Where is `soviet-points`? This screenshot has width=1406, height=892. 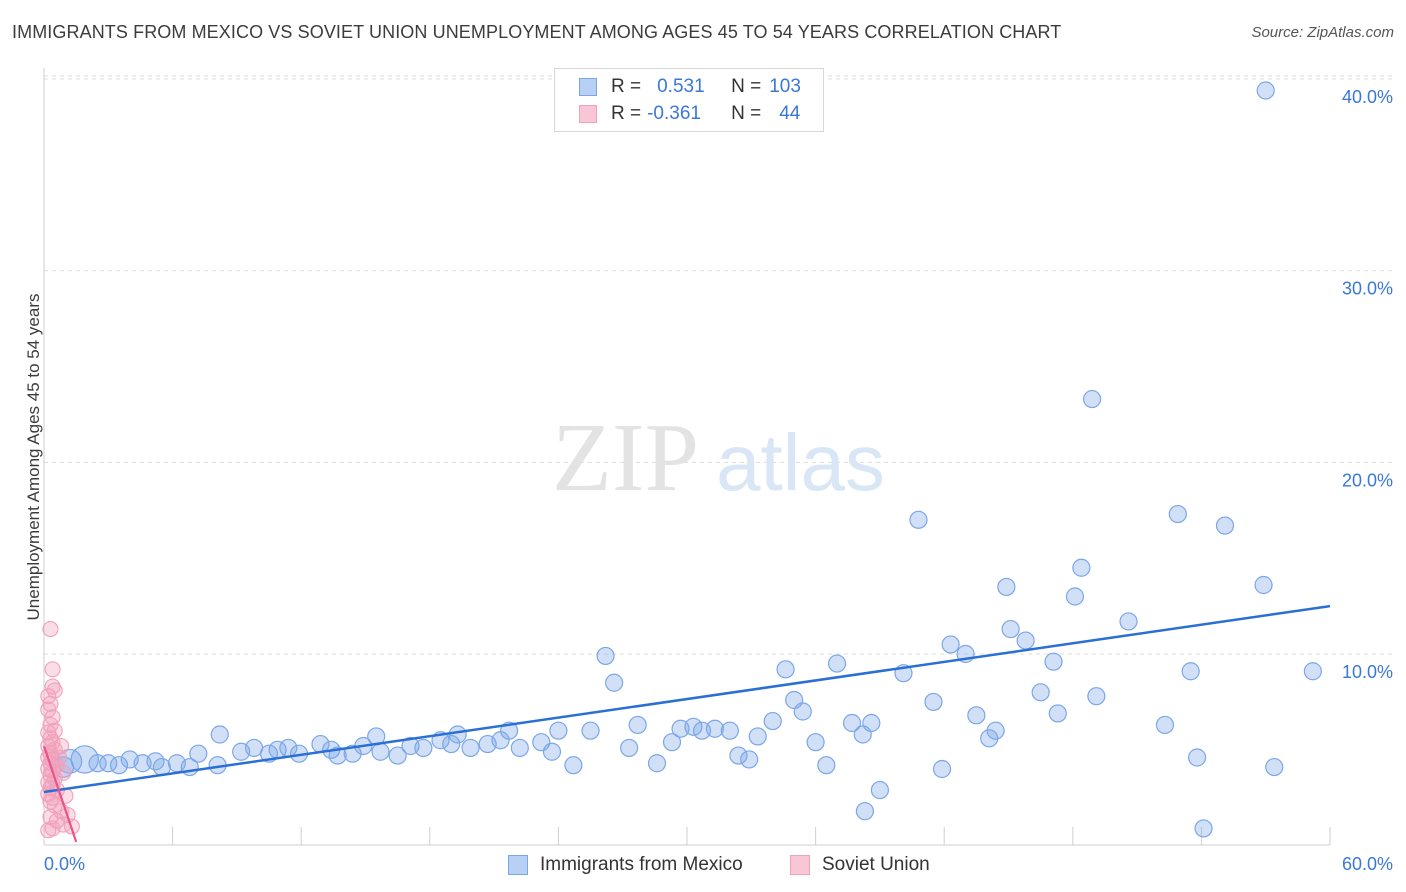
soviet-points is located at coordinates (60, 730).